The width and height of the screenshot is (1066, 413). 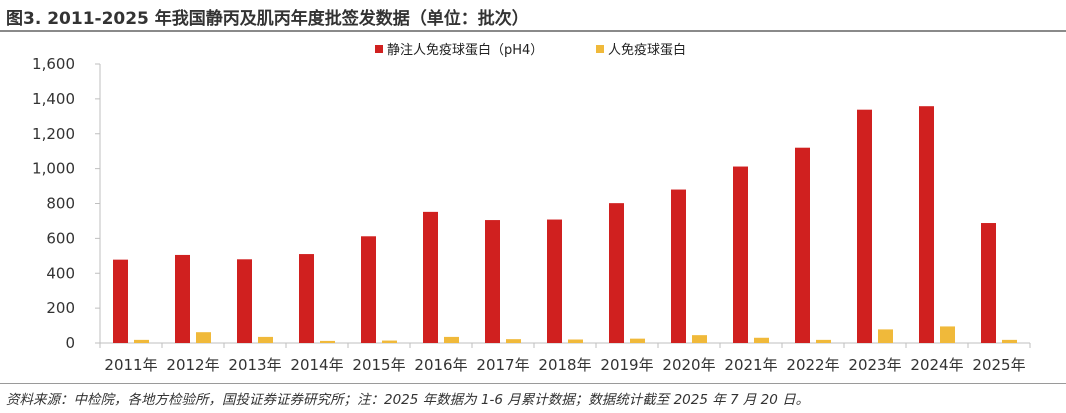 I want to click on x-tick-label: 2021年, so click(x=750, y=365).